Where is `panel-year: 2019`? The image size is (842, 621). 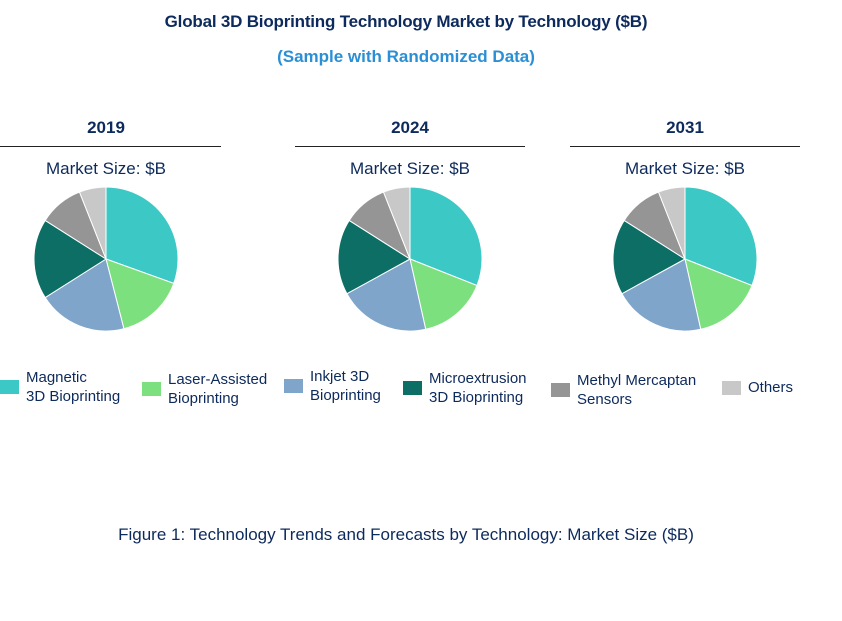 panel-year: 2019 is located at coordinates (106, 127).